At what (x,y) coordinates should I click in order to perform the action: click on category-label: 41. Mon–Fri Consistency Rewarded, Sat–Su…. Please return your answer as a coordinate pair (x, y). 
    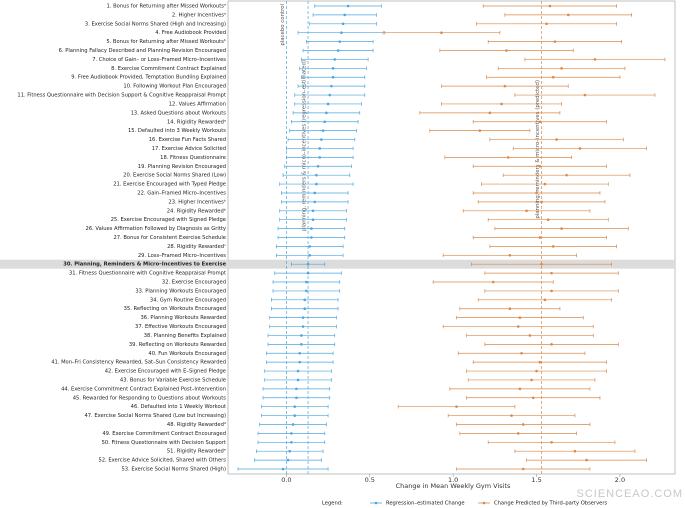
    Looking at the image, I should click on (138, 363).